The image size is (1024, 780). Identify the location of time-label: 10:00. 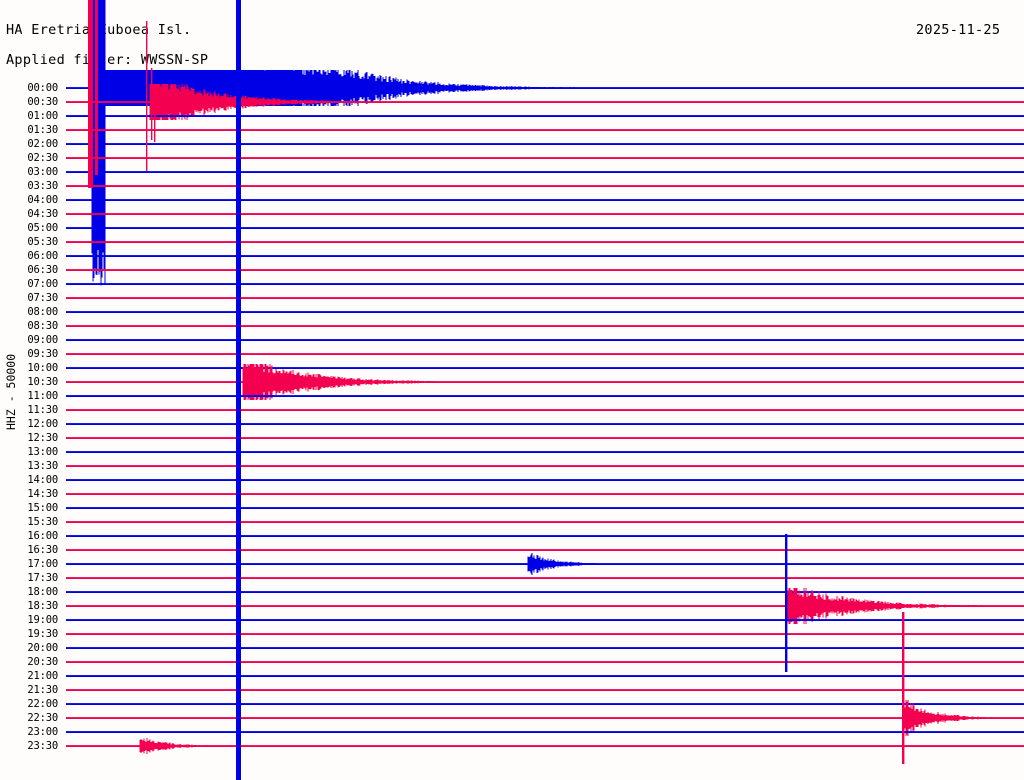
(42, 368).